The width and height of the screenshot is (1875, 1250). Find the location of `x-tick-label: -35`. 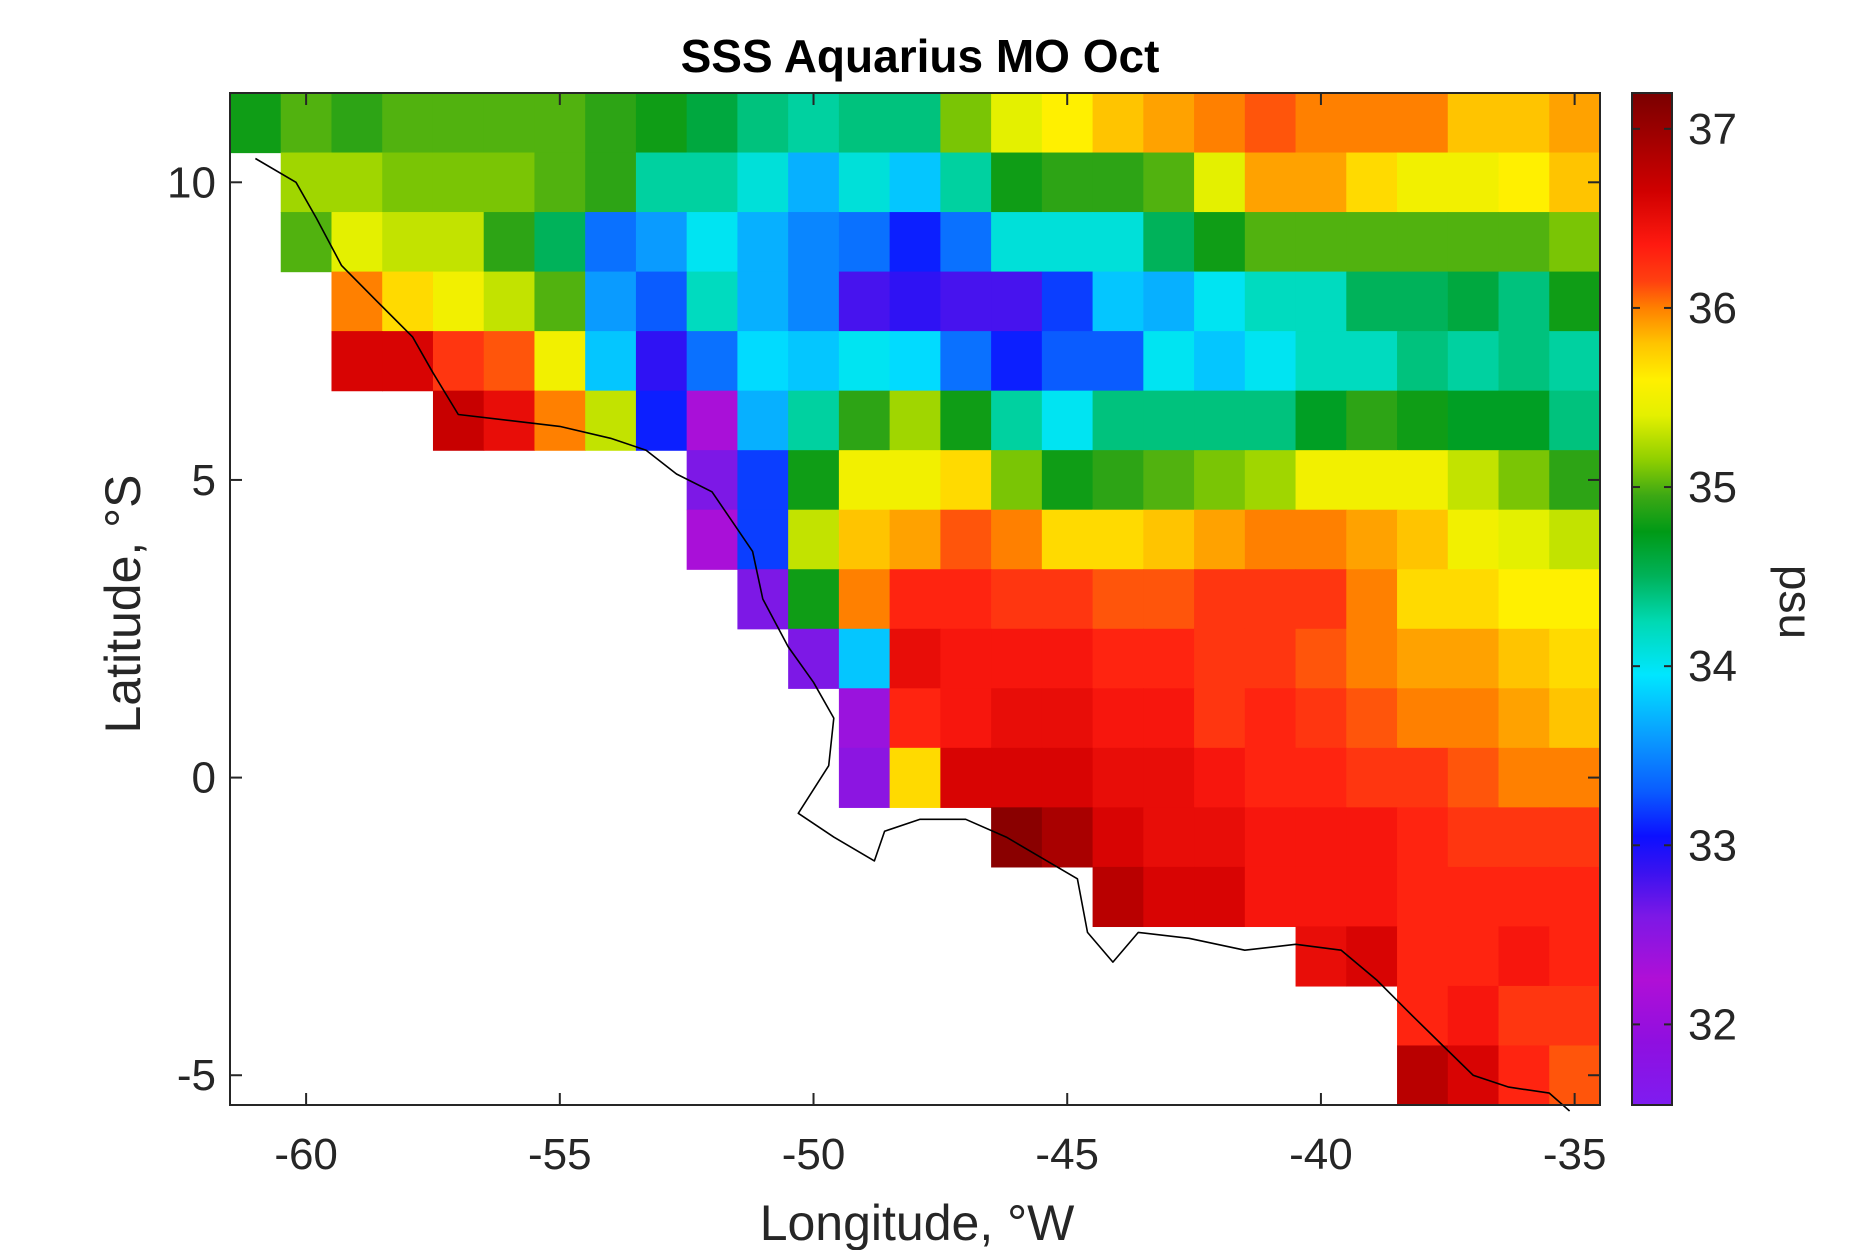

x-tick-label: -35 is located at coordinates (1575, 1154).